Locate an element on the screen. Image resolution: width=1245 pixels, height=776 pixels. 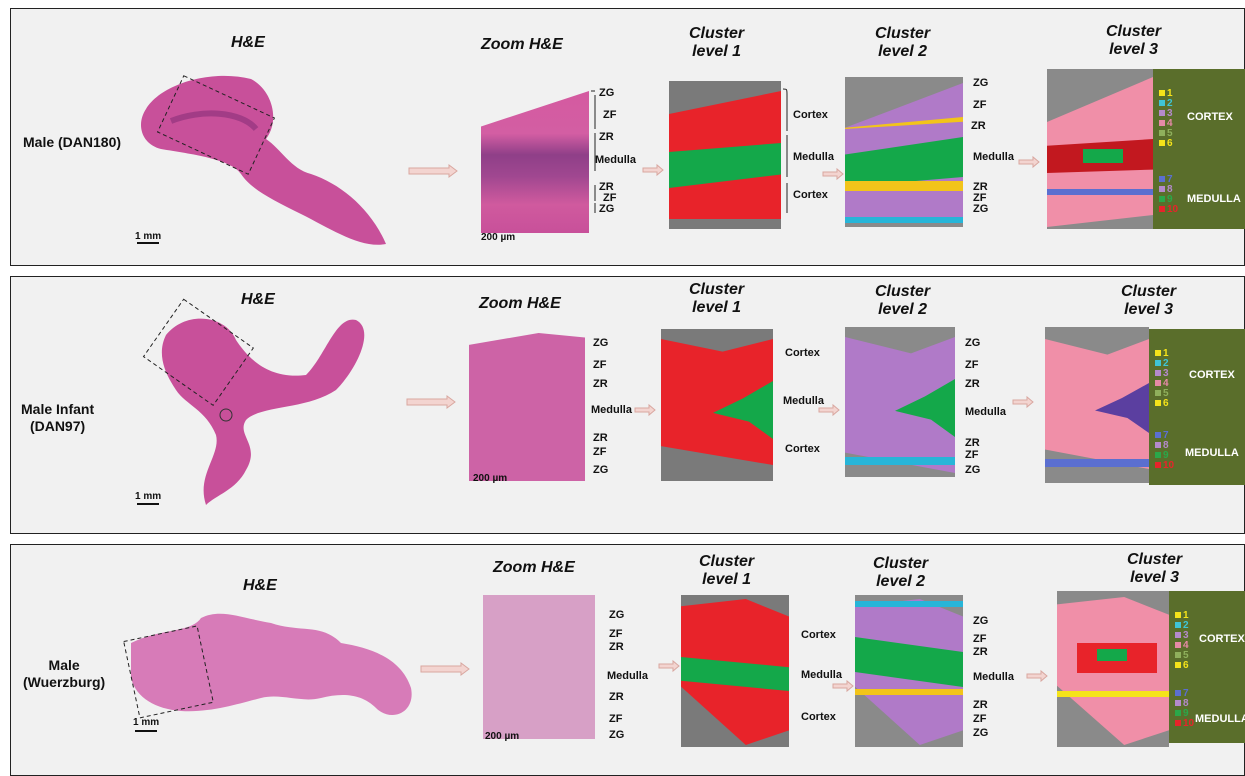
cl2-zone-zr-bottom: ZR is located at coordinates (972, 443).